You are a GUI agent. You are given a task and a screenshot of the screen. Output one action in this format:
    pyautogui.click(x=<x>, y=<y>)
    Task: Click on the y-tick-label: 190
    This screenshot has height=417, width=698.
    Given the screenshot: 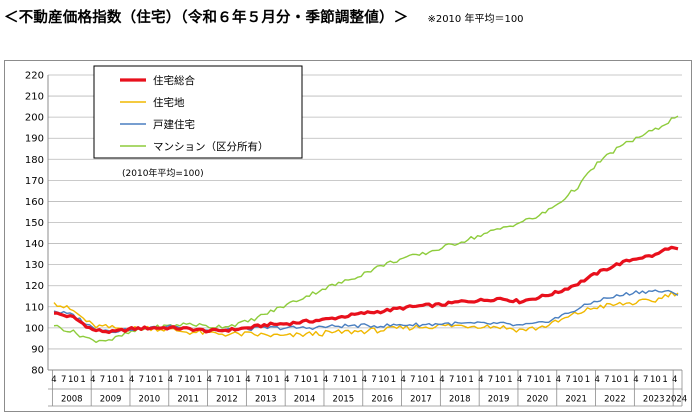 What is the action you would take?
    pyautogui.click(x=34, y=139)
    